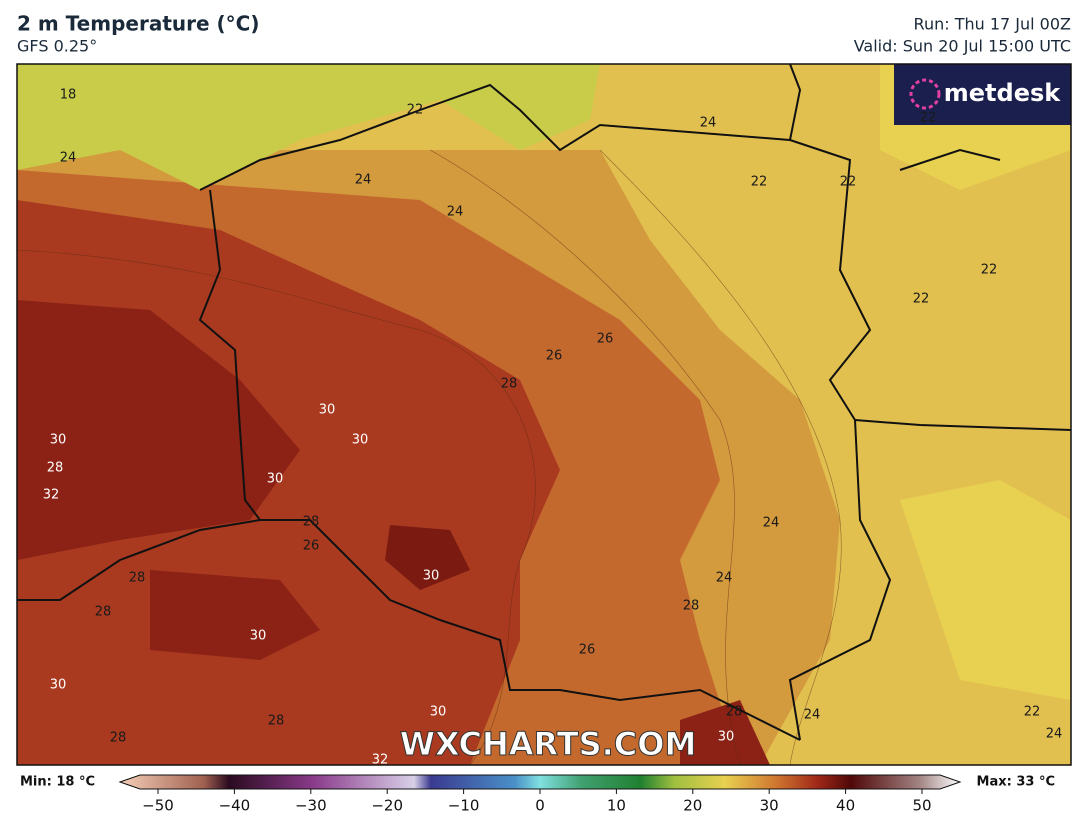  Describe the element at coordinates (540, 806) in the screenshot. I see `colorbar-tick-label: 0` at that location.